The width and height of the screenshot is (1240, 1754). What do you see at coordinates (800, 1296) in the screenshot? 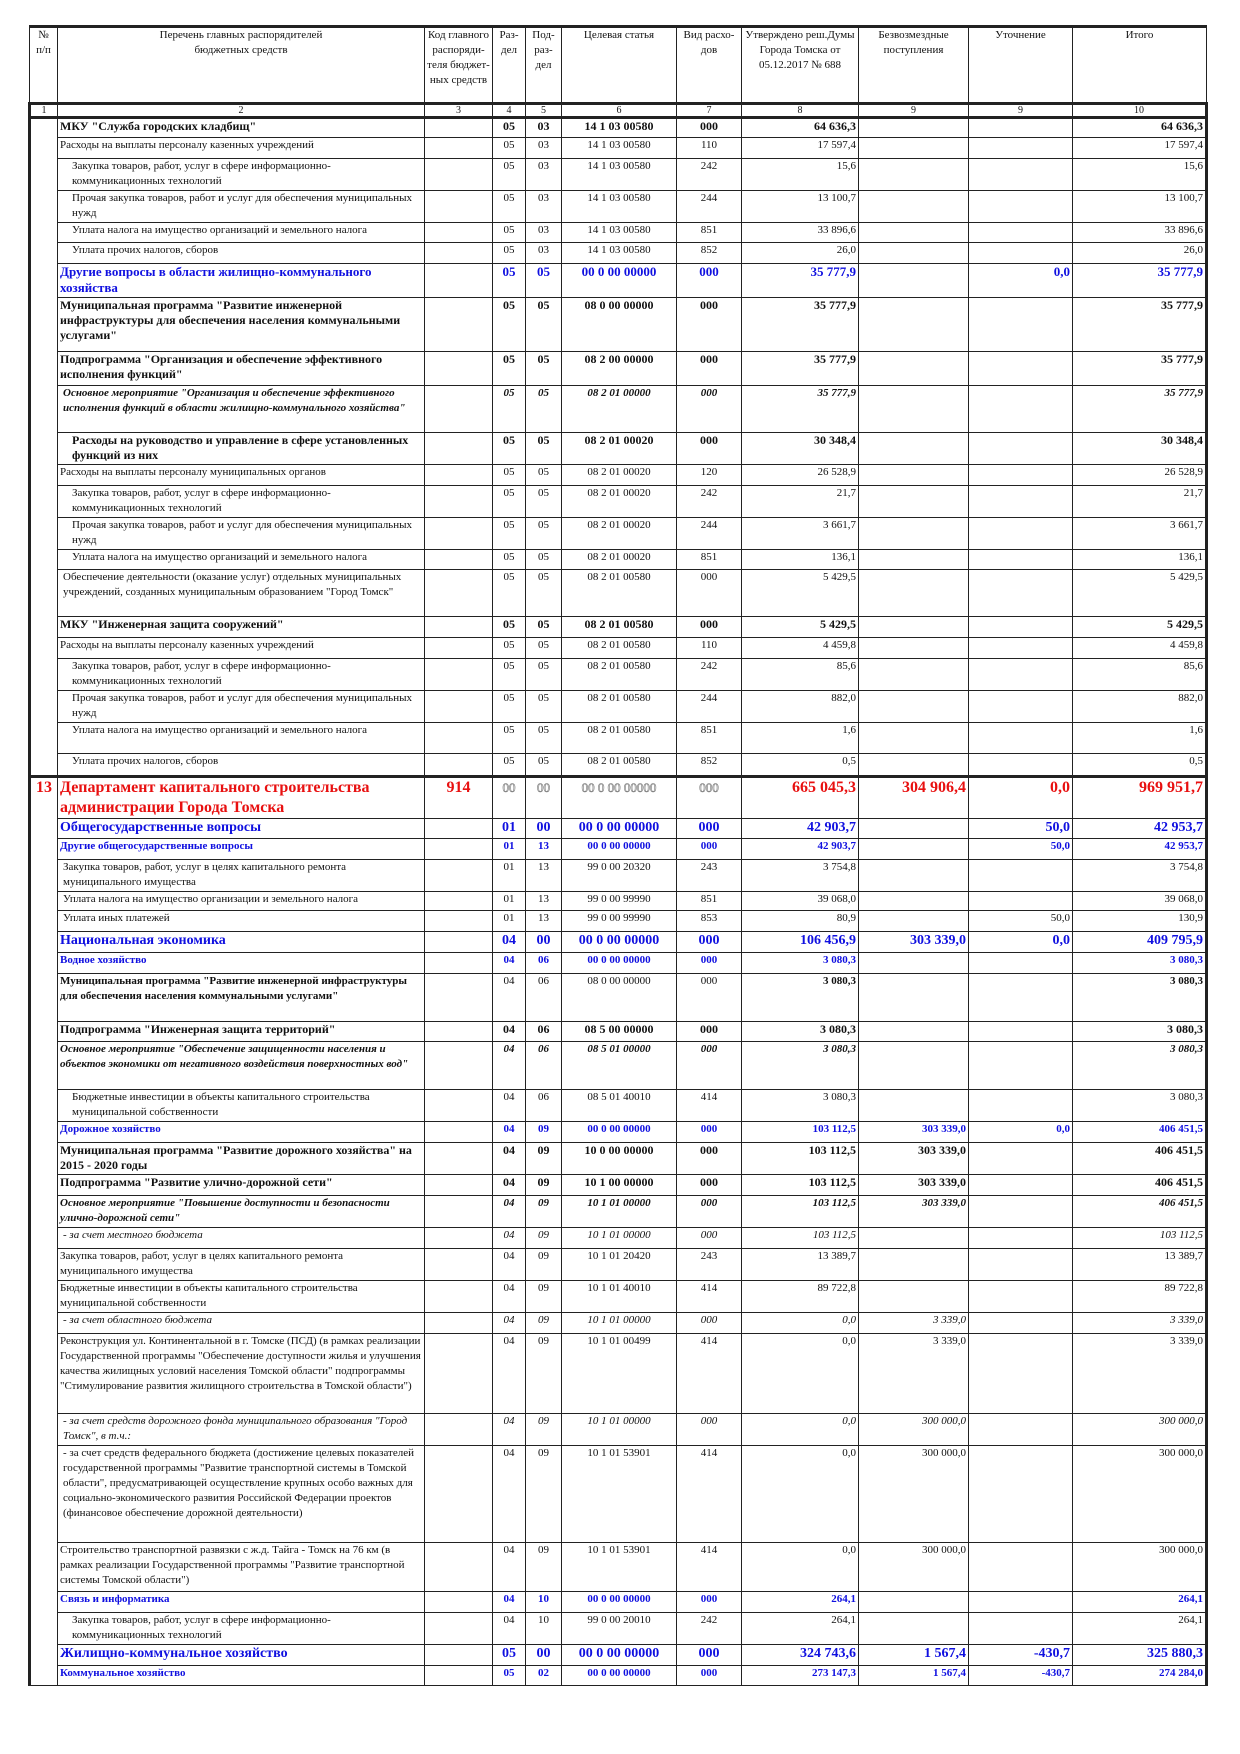
I see `approved-amount: 89 722,8` at bounding box center [800, 1296].